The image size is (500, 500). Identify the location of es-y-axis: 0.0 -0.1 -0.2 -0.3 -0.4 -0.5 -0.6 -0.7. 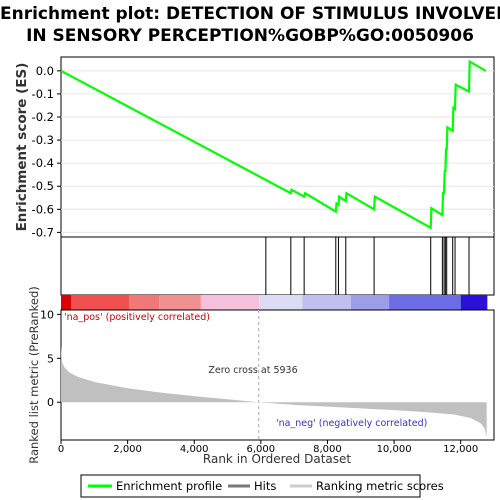
(46, 151).